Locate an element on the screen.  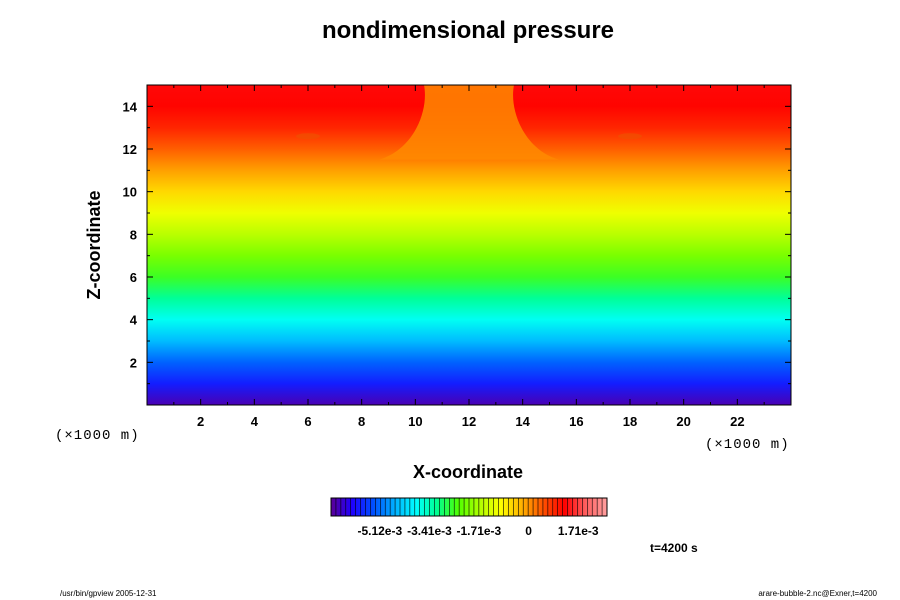
footer-right: arare-bubble-2.nc@Exner,t=4200 is located at coordinates (817, 593).